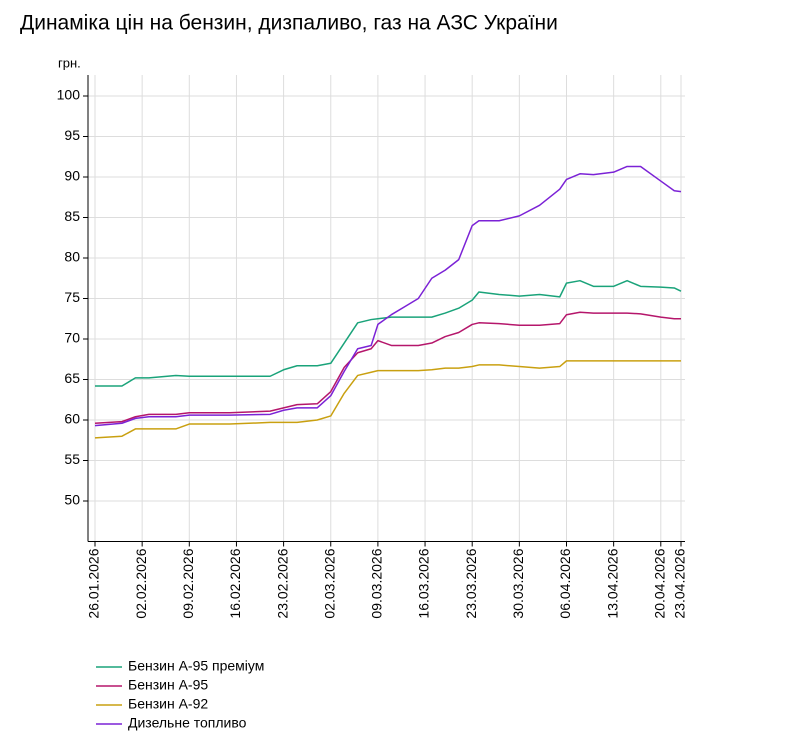 This screenshot has width=801, height=738. What do you see at coordinates (196, 666) in the screenshot?
I see `legend-label: Бензин А-95 преміум` at bounding box center [196, 666].